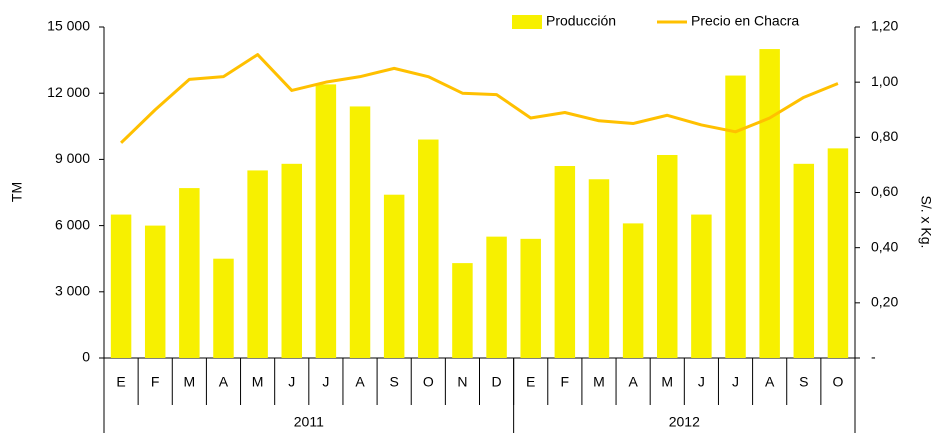 The image size is (939, 433). I want to click on y2-tick-label: 0,80, so click(884, 136).